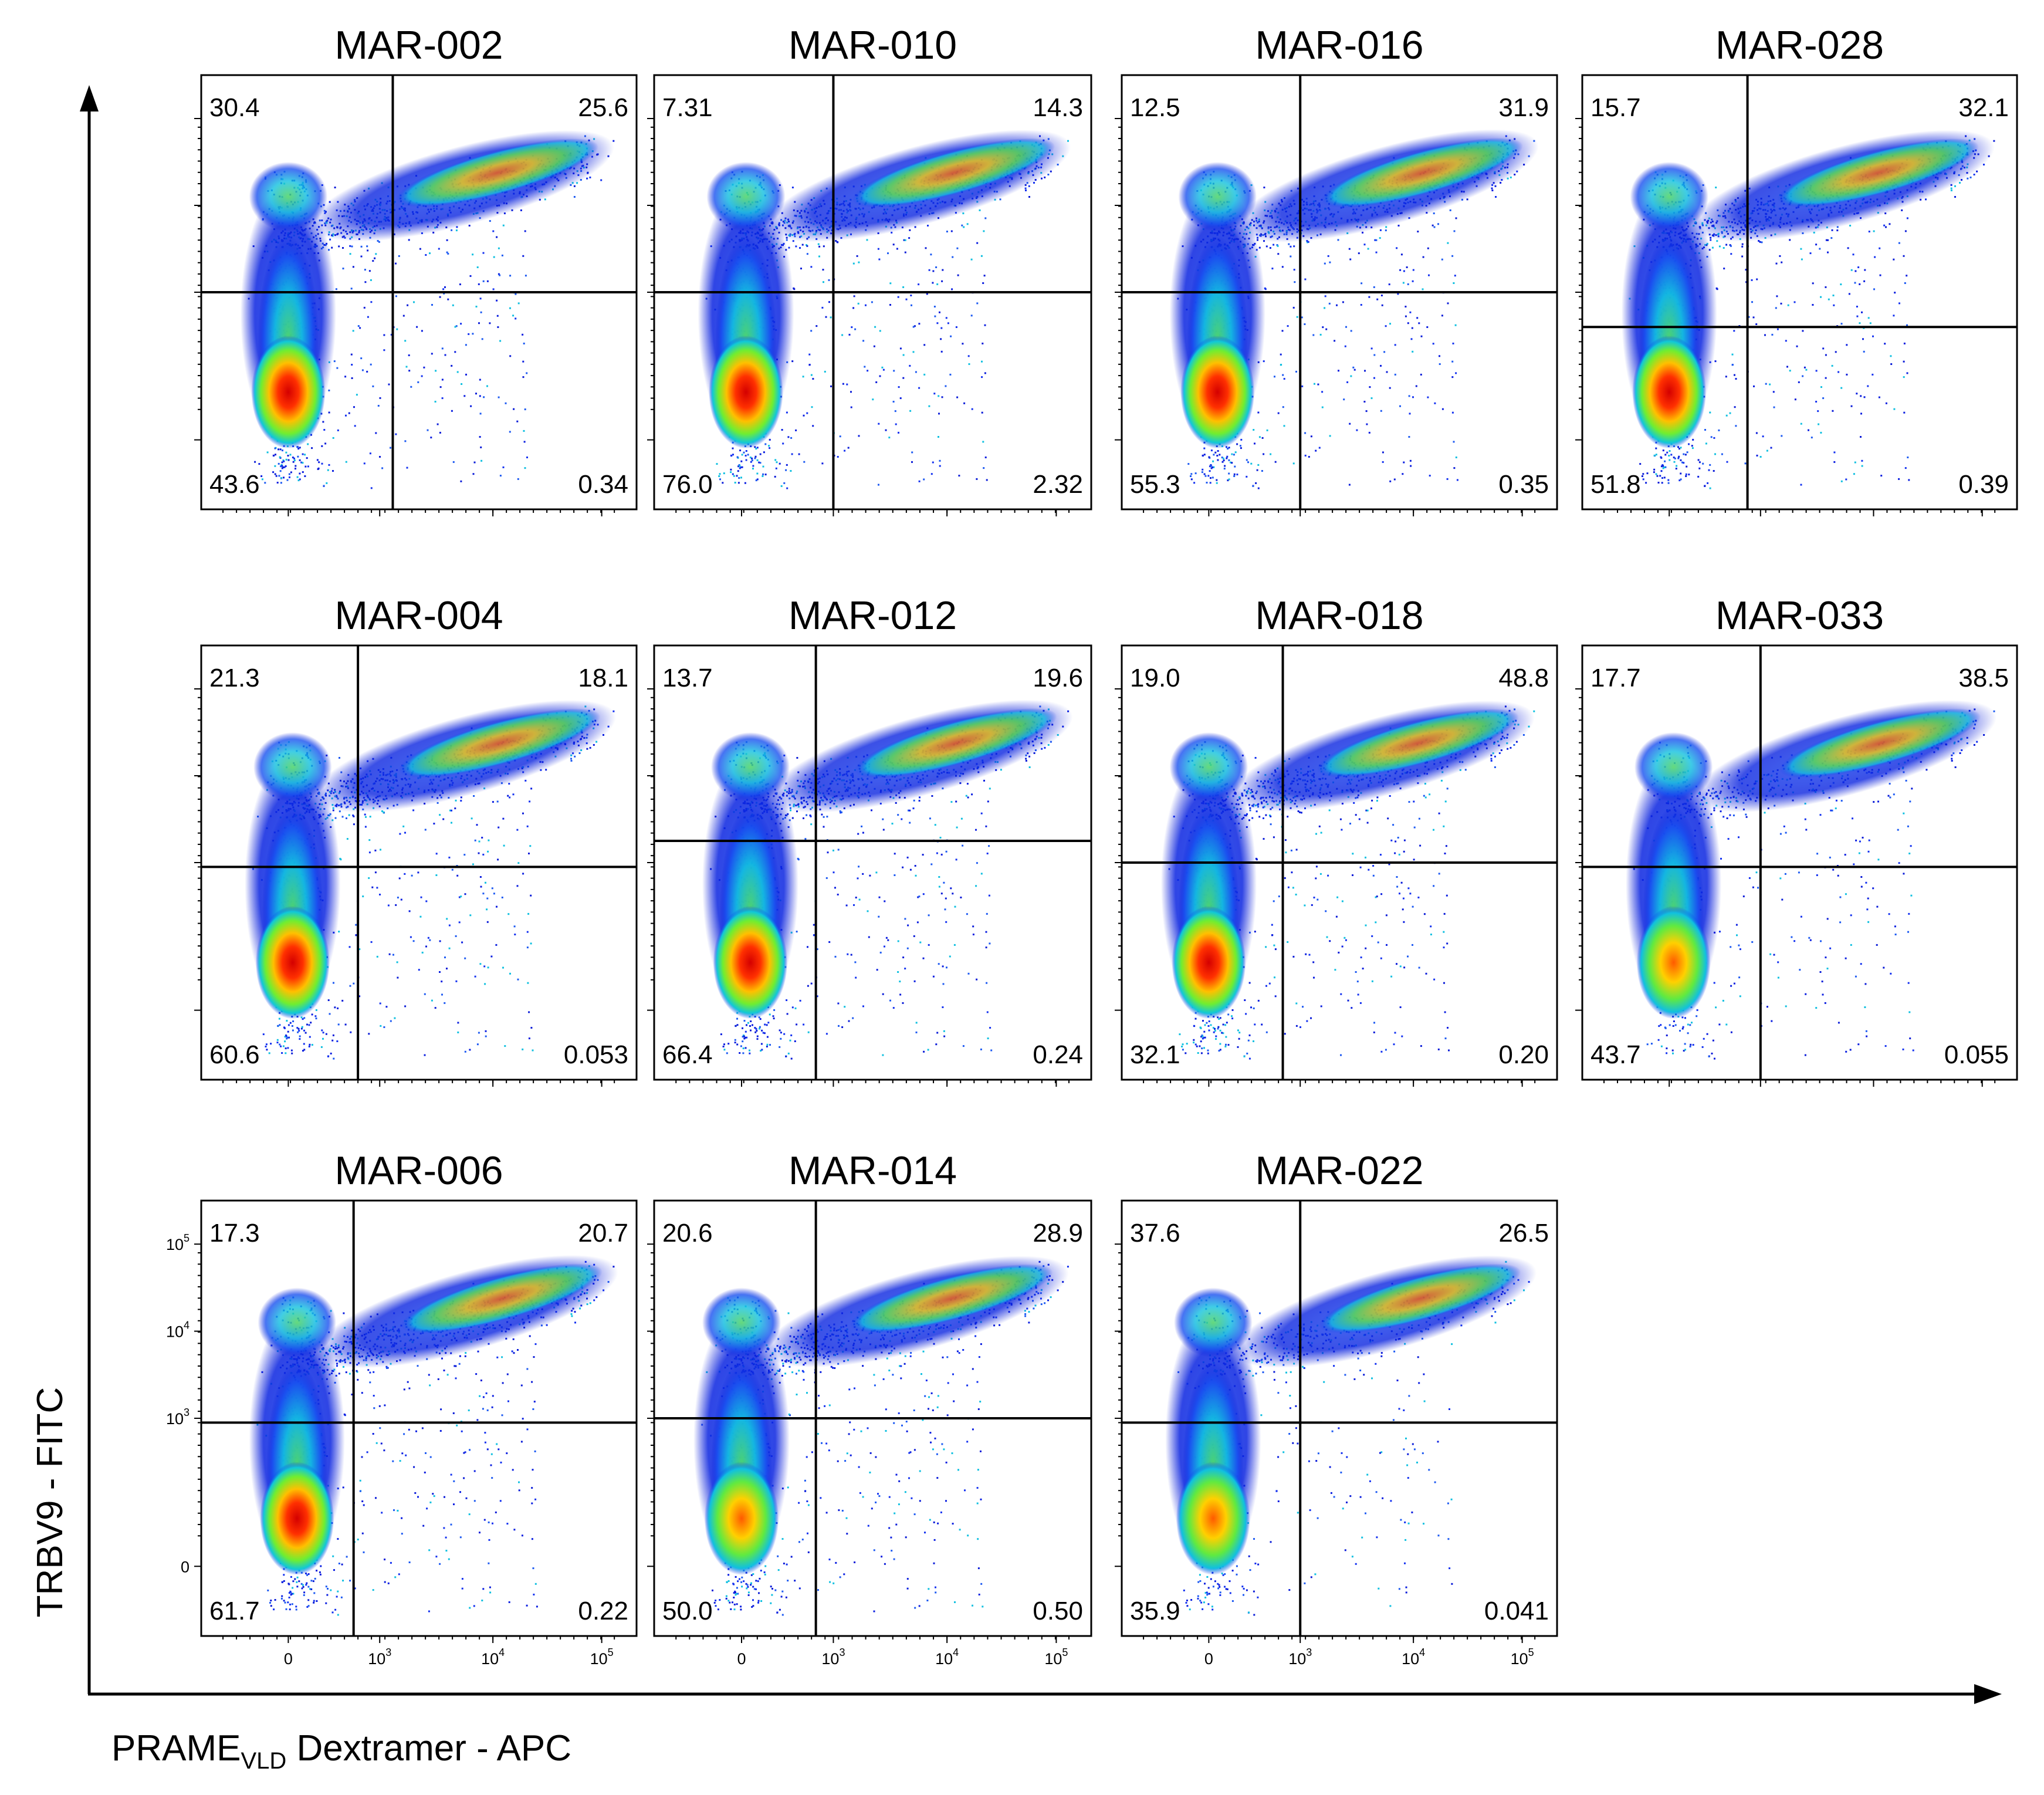 This screenshot has width=2044, height=1795. What do you see at coordinates (1058, 484) in the screenshot?
I see `quadrant-lower-right: 2.32` at bounding box center [1058, 484].